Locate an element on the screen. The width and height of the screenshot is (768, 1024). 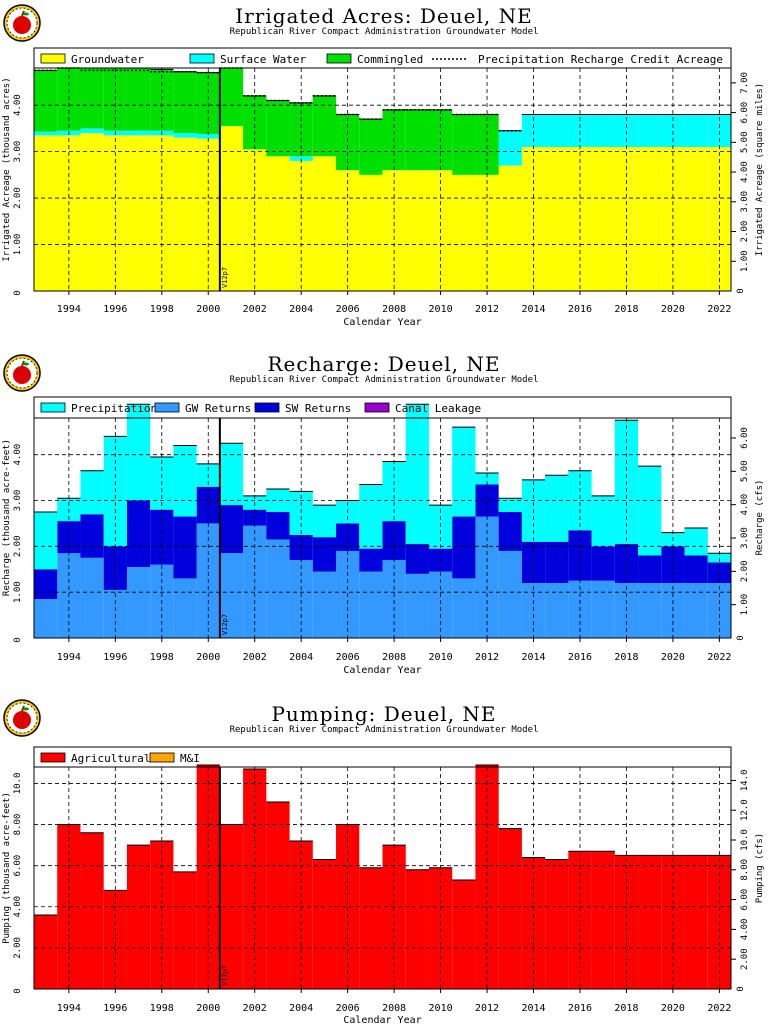
y-tick-label: 10.0 is located at coordinates (18, 784).